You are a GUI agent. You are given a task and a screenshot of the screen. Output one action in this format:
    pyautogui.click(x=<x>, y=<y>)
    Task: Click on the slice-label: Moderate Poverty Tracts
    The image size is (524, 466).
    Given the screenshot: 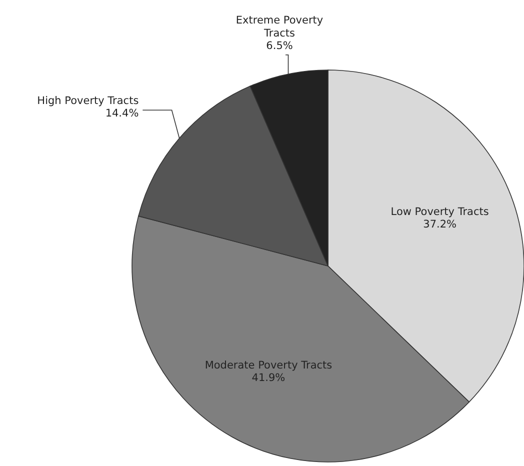 What is the action you would take?
    pyautogui.click(x=268, y=365)
    